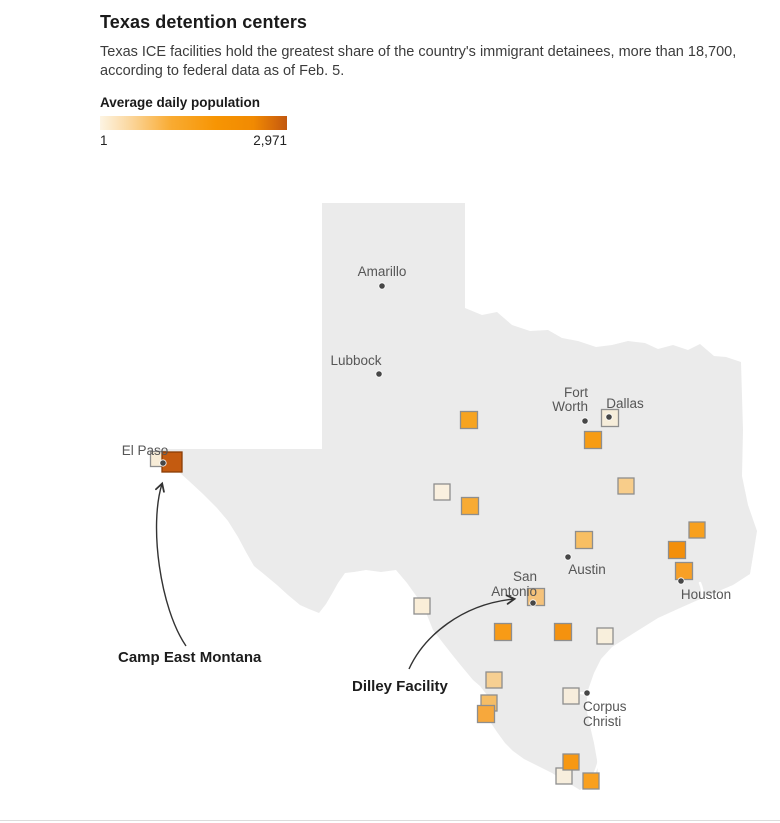 The width and height of the screenshot is (780, 823). Describe the element at coordinates (525, 576) in the screenshot. I see `city-label: San` at that location.